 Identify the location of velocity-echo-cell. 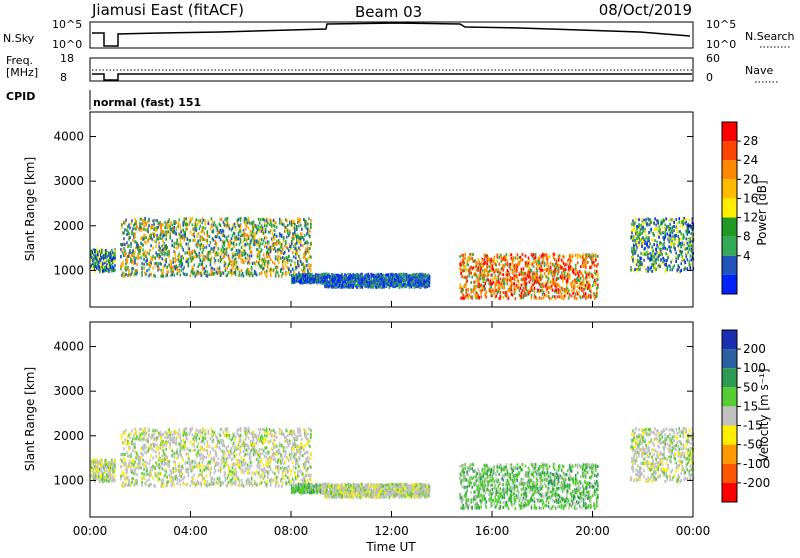
(110, 471).